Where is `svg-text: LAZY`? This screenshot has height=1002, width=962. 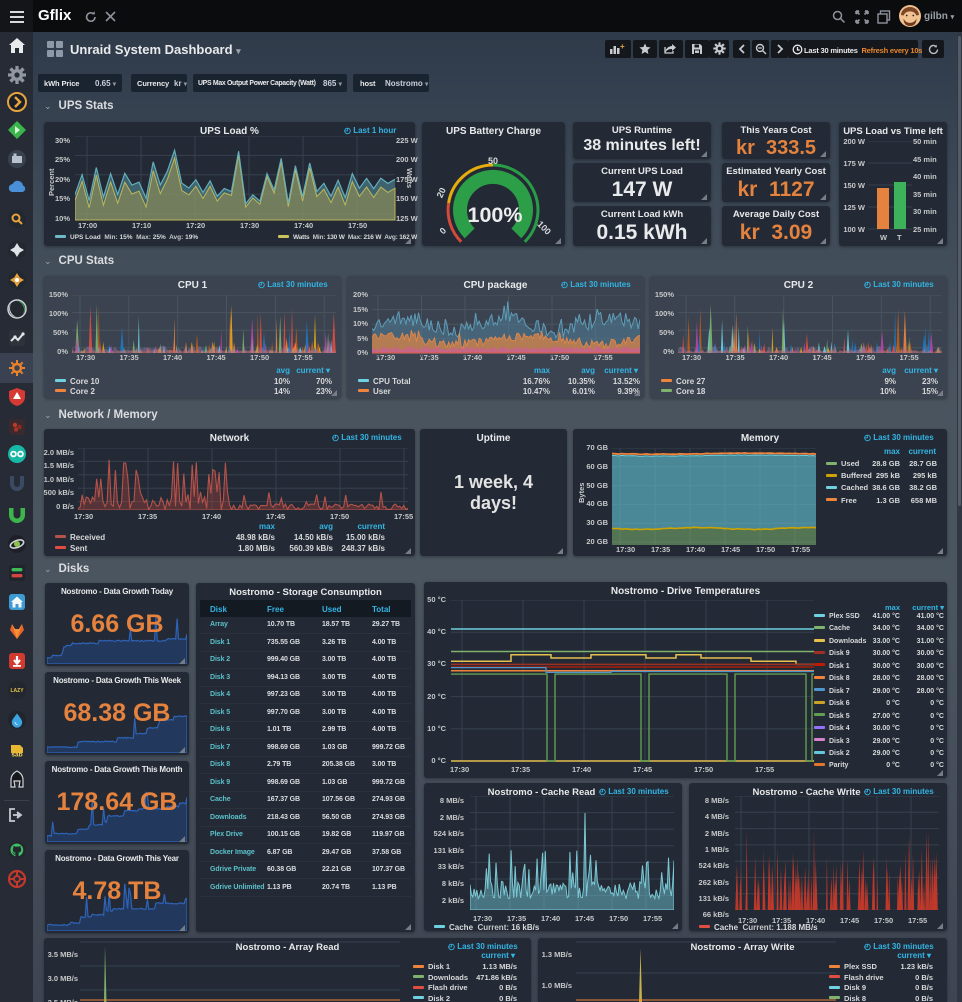 svg-text: LAZY is located at coordinates (17, 691).